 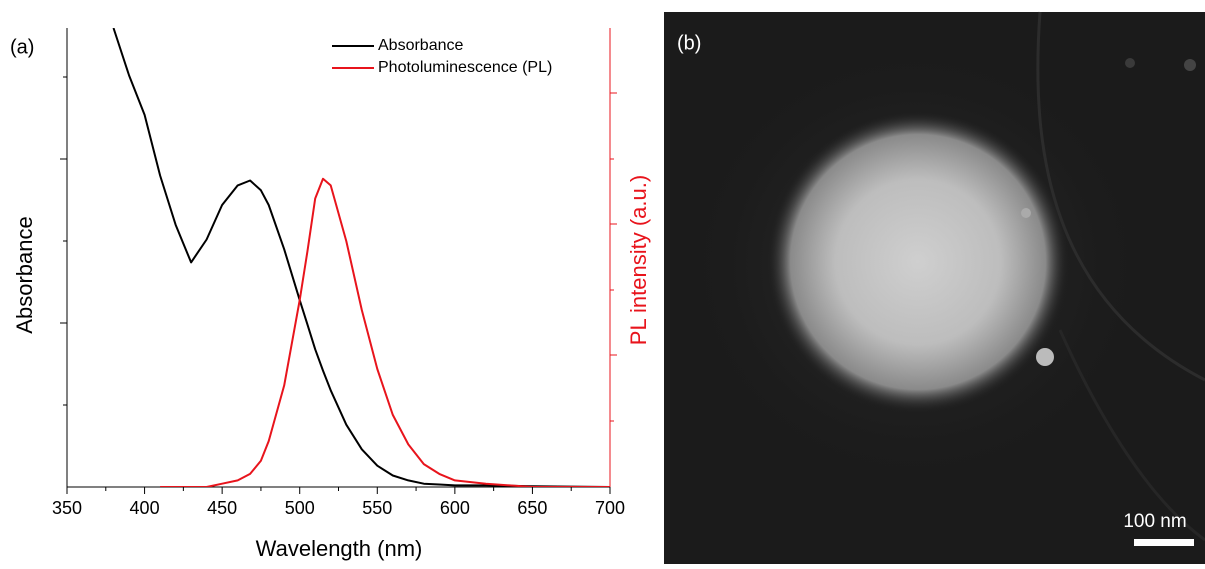 What do you see at coordinates (610, 508) in the screenshot?
I see `x-tick-label: 700` at bounding box center [610, 508].